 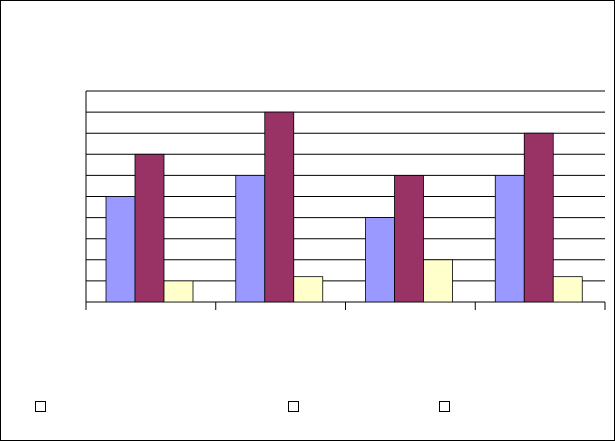 I want to click on bar-series2-cat1, so click(x=149, y=228).